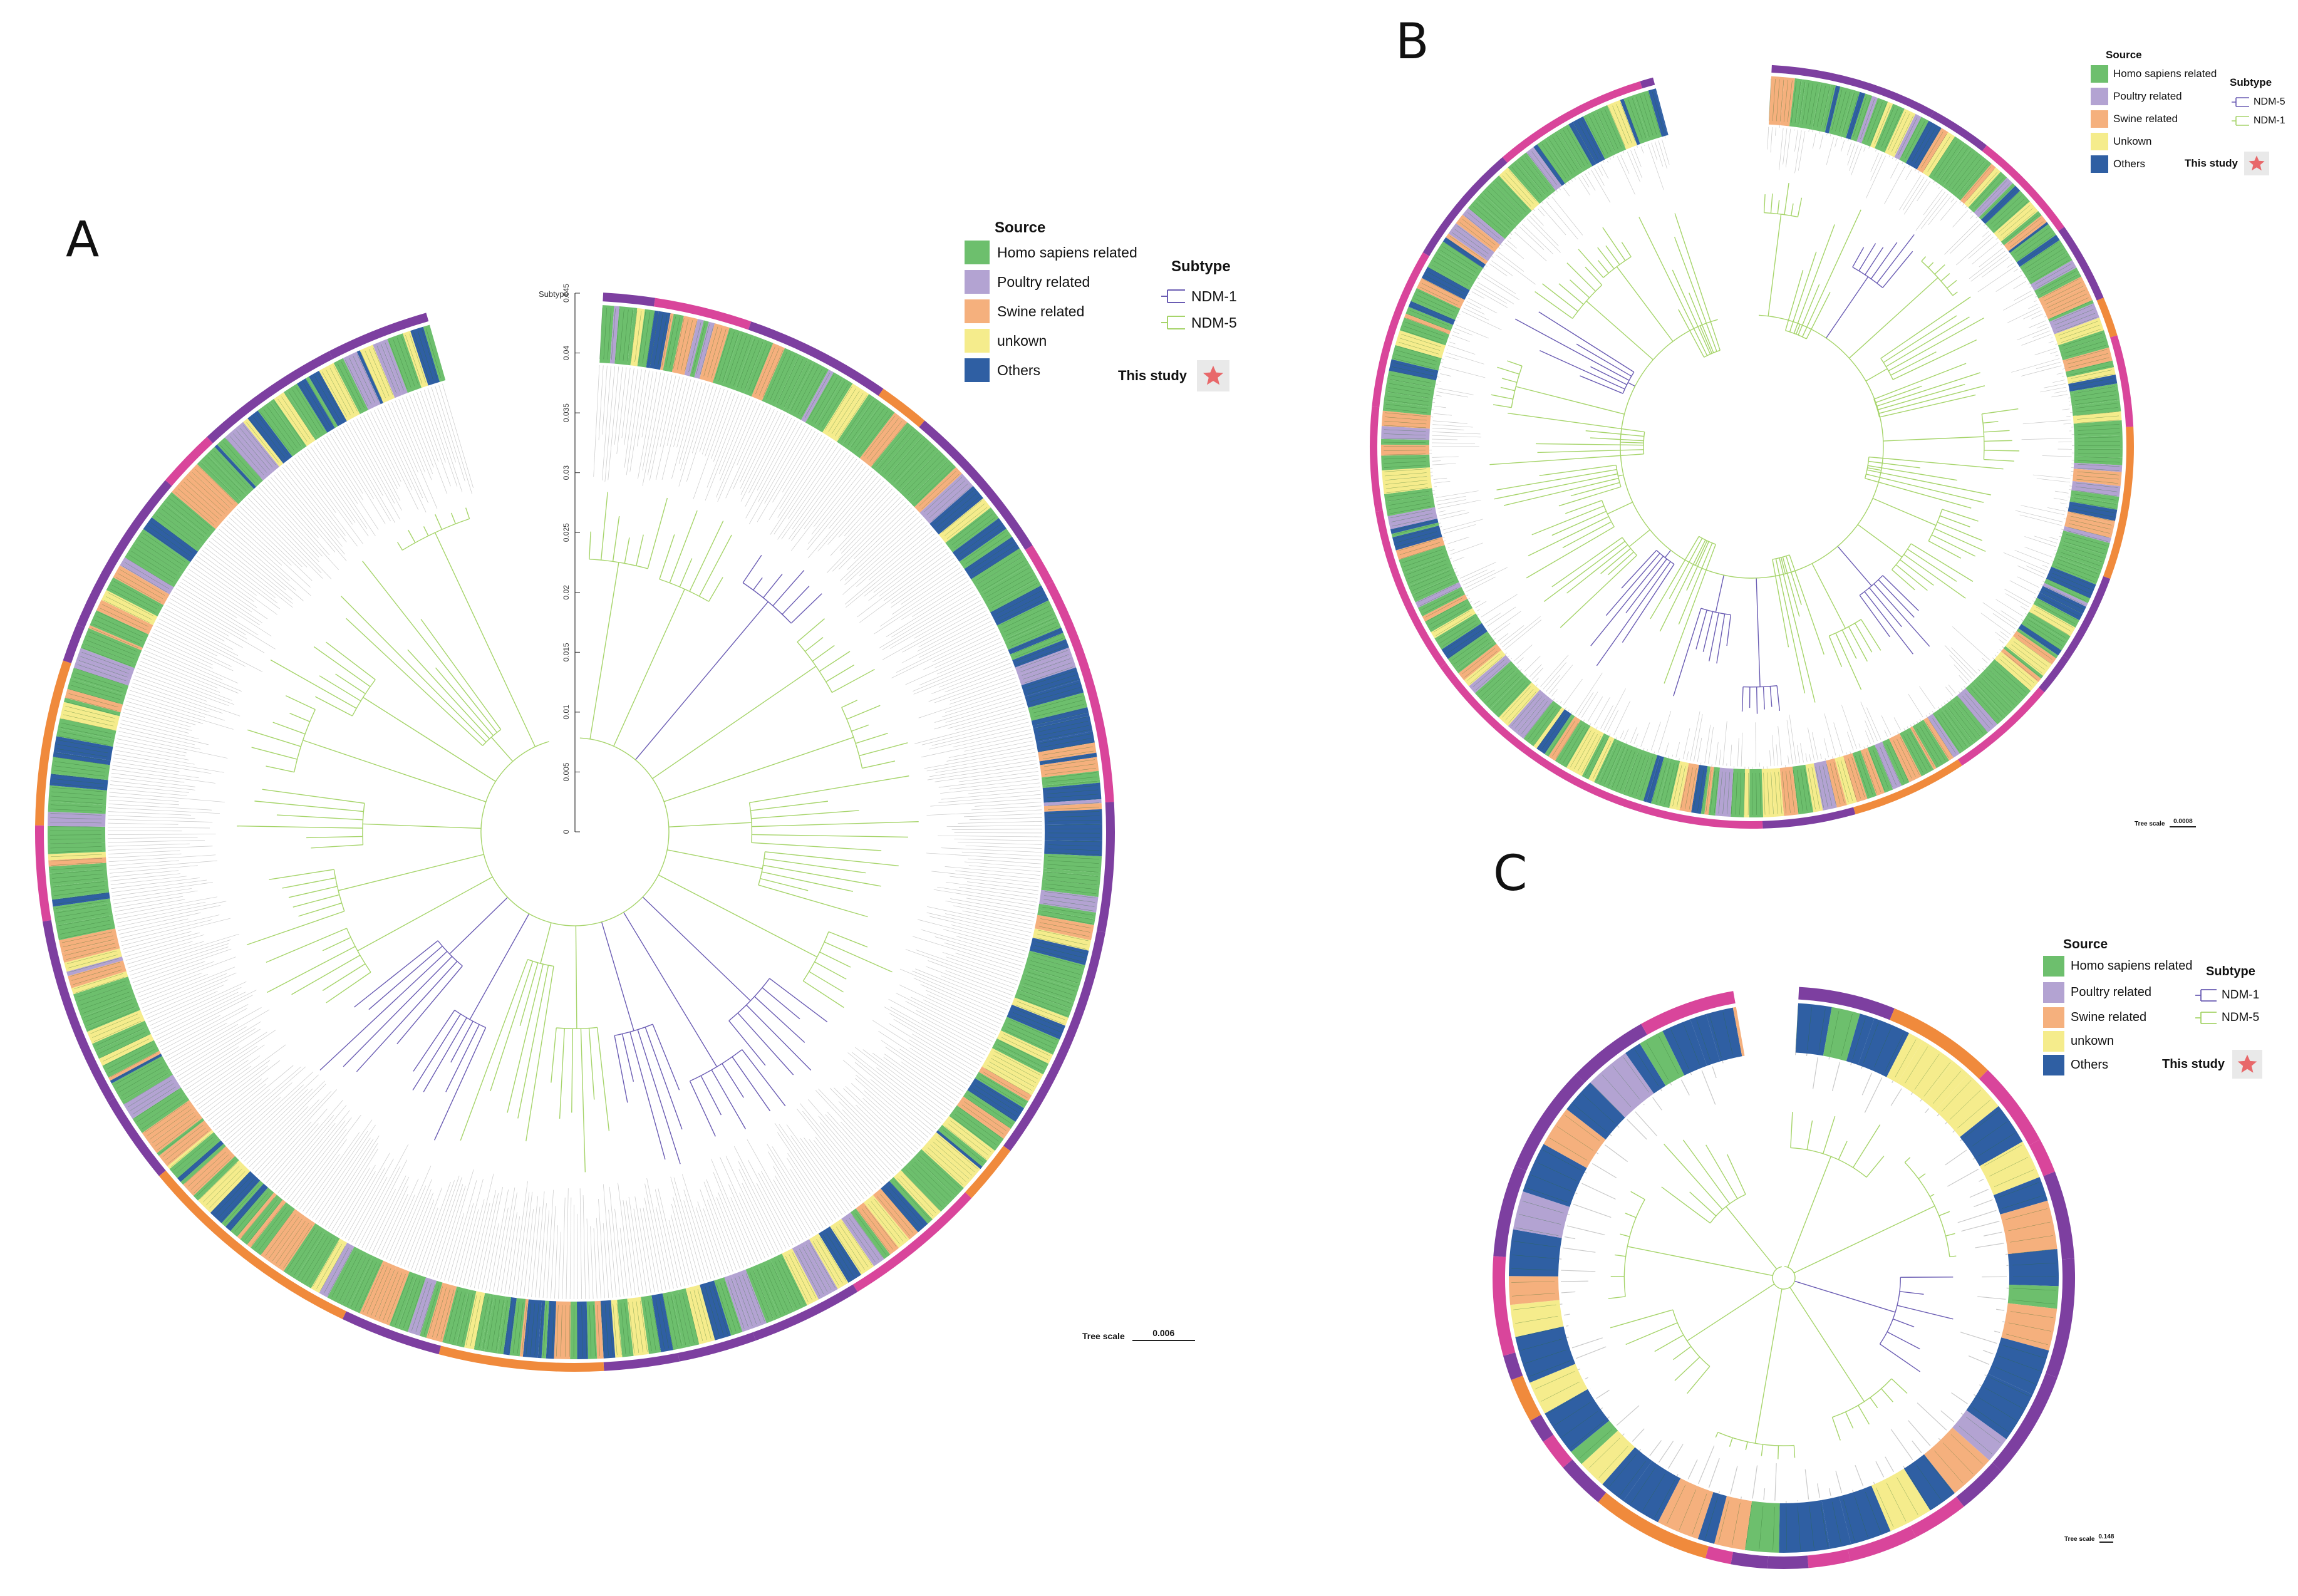 The image size is (2298, 1596). What do you see at coordinates (53, 743) in the screenshot?
I see `outer-band-segment` at bounding box center [53, 743].